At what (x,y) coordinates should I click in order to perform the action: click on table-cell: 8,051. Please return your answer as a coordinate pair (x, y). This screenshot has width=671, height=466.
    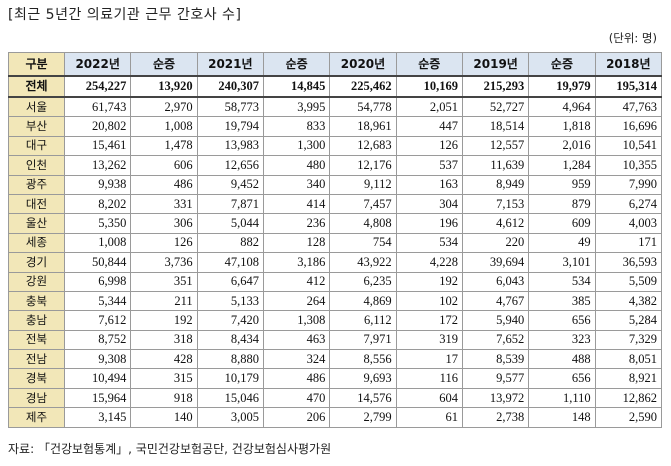
    Looking at the image, I should click on (628, 359).